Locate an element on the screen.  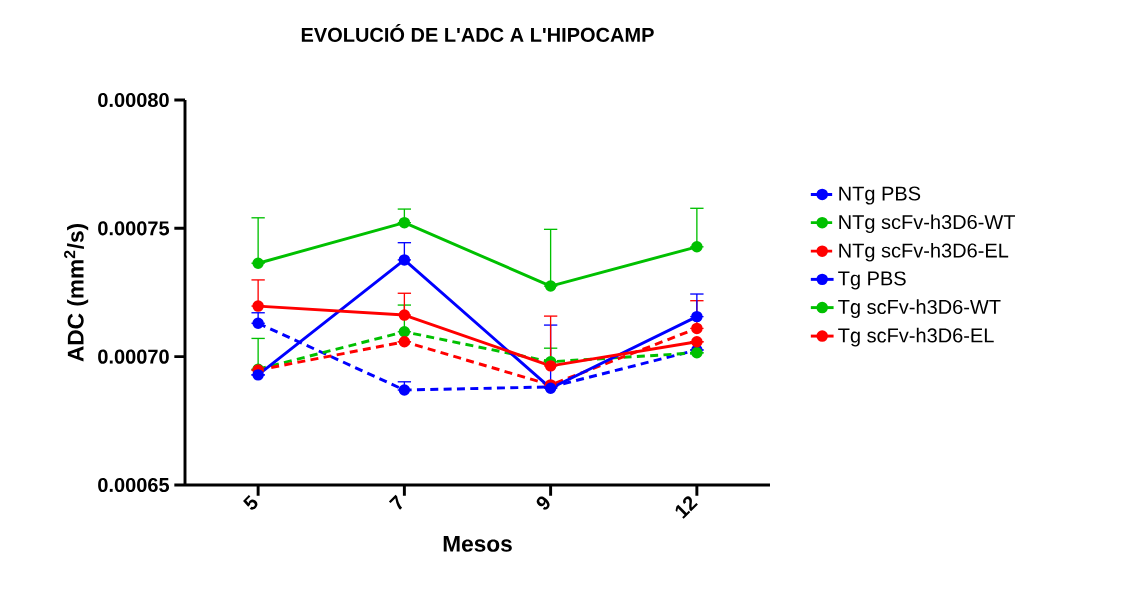
y-tick-label: 0.00065 is located at coordinates (134, 485).